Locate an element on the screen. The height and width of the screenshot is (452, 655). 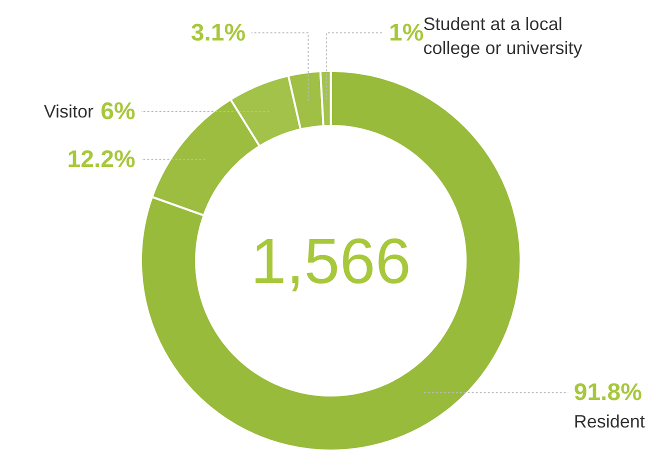
data-label: 3.1% is located at coordinates (218, 32).